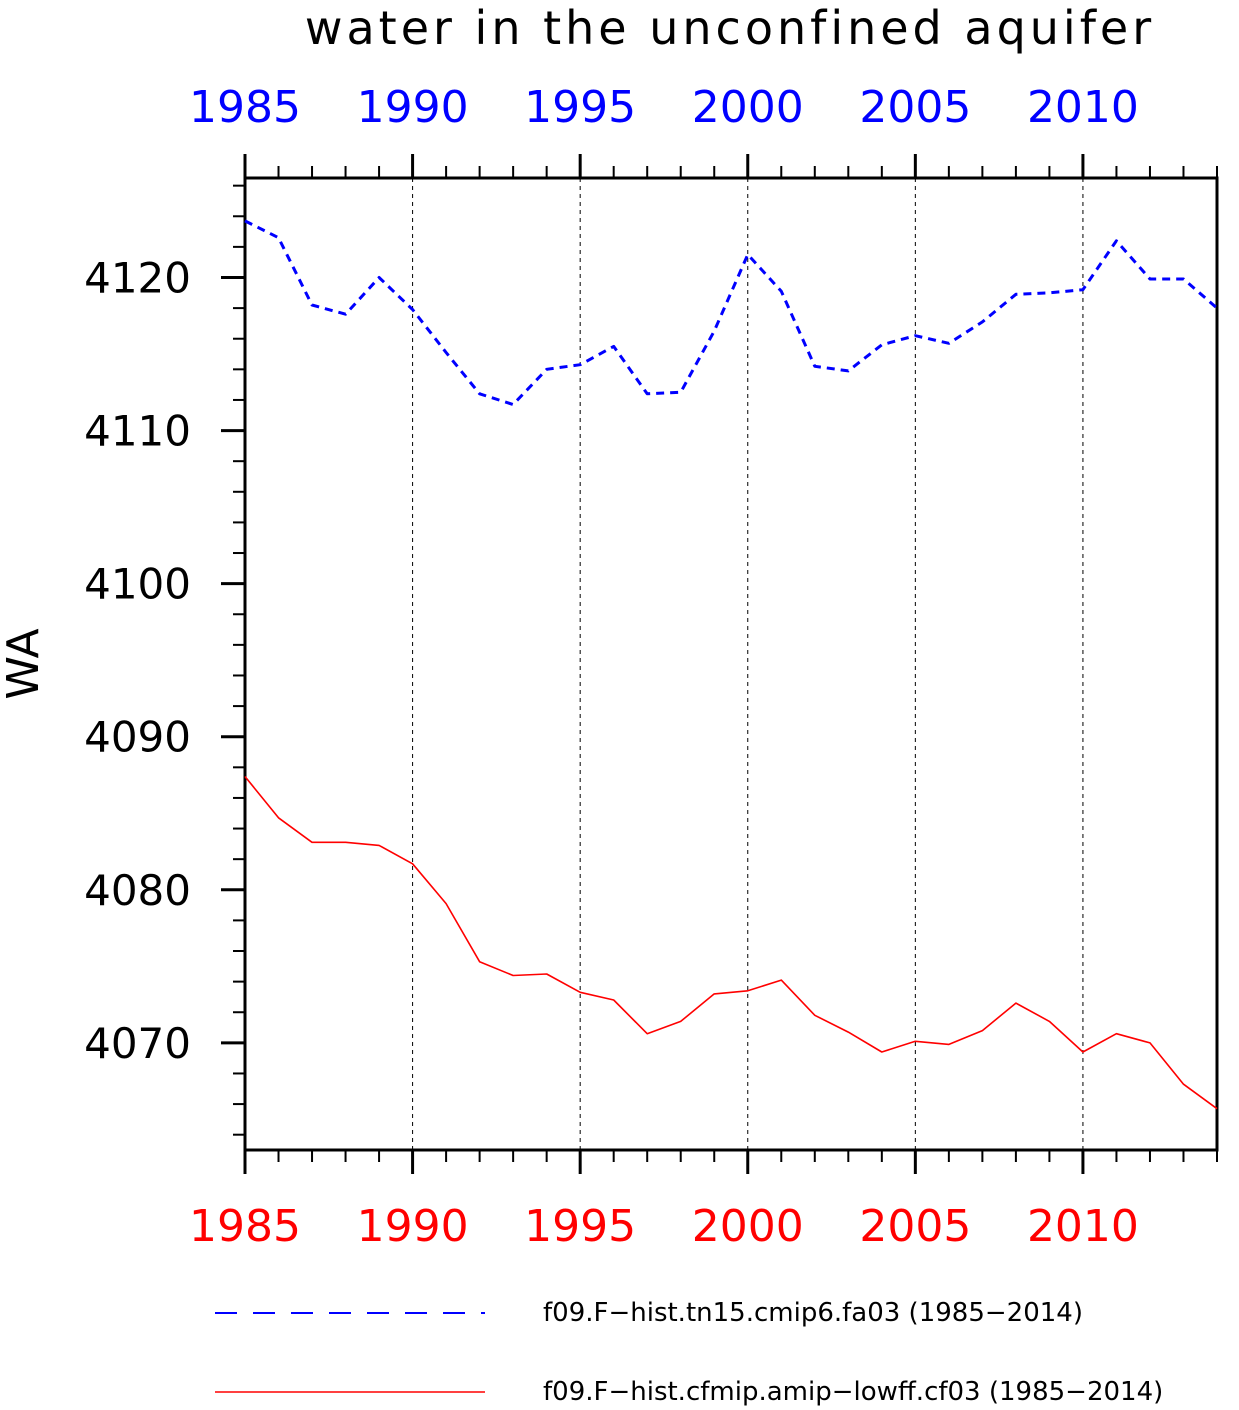  What do you see at coordinates (413, 1226) in the screenshot?
I see `x-tick-label-bottom: 1990` at bounding box center [413, 1226].